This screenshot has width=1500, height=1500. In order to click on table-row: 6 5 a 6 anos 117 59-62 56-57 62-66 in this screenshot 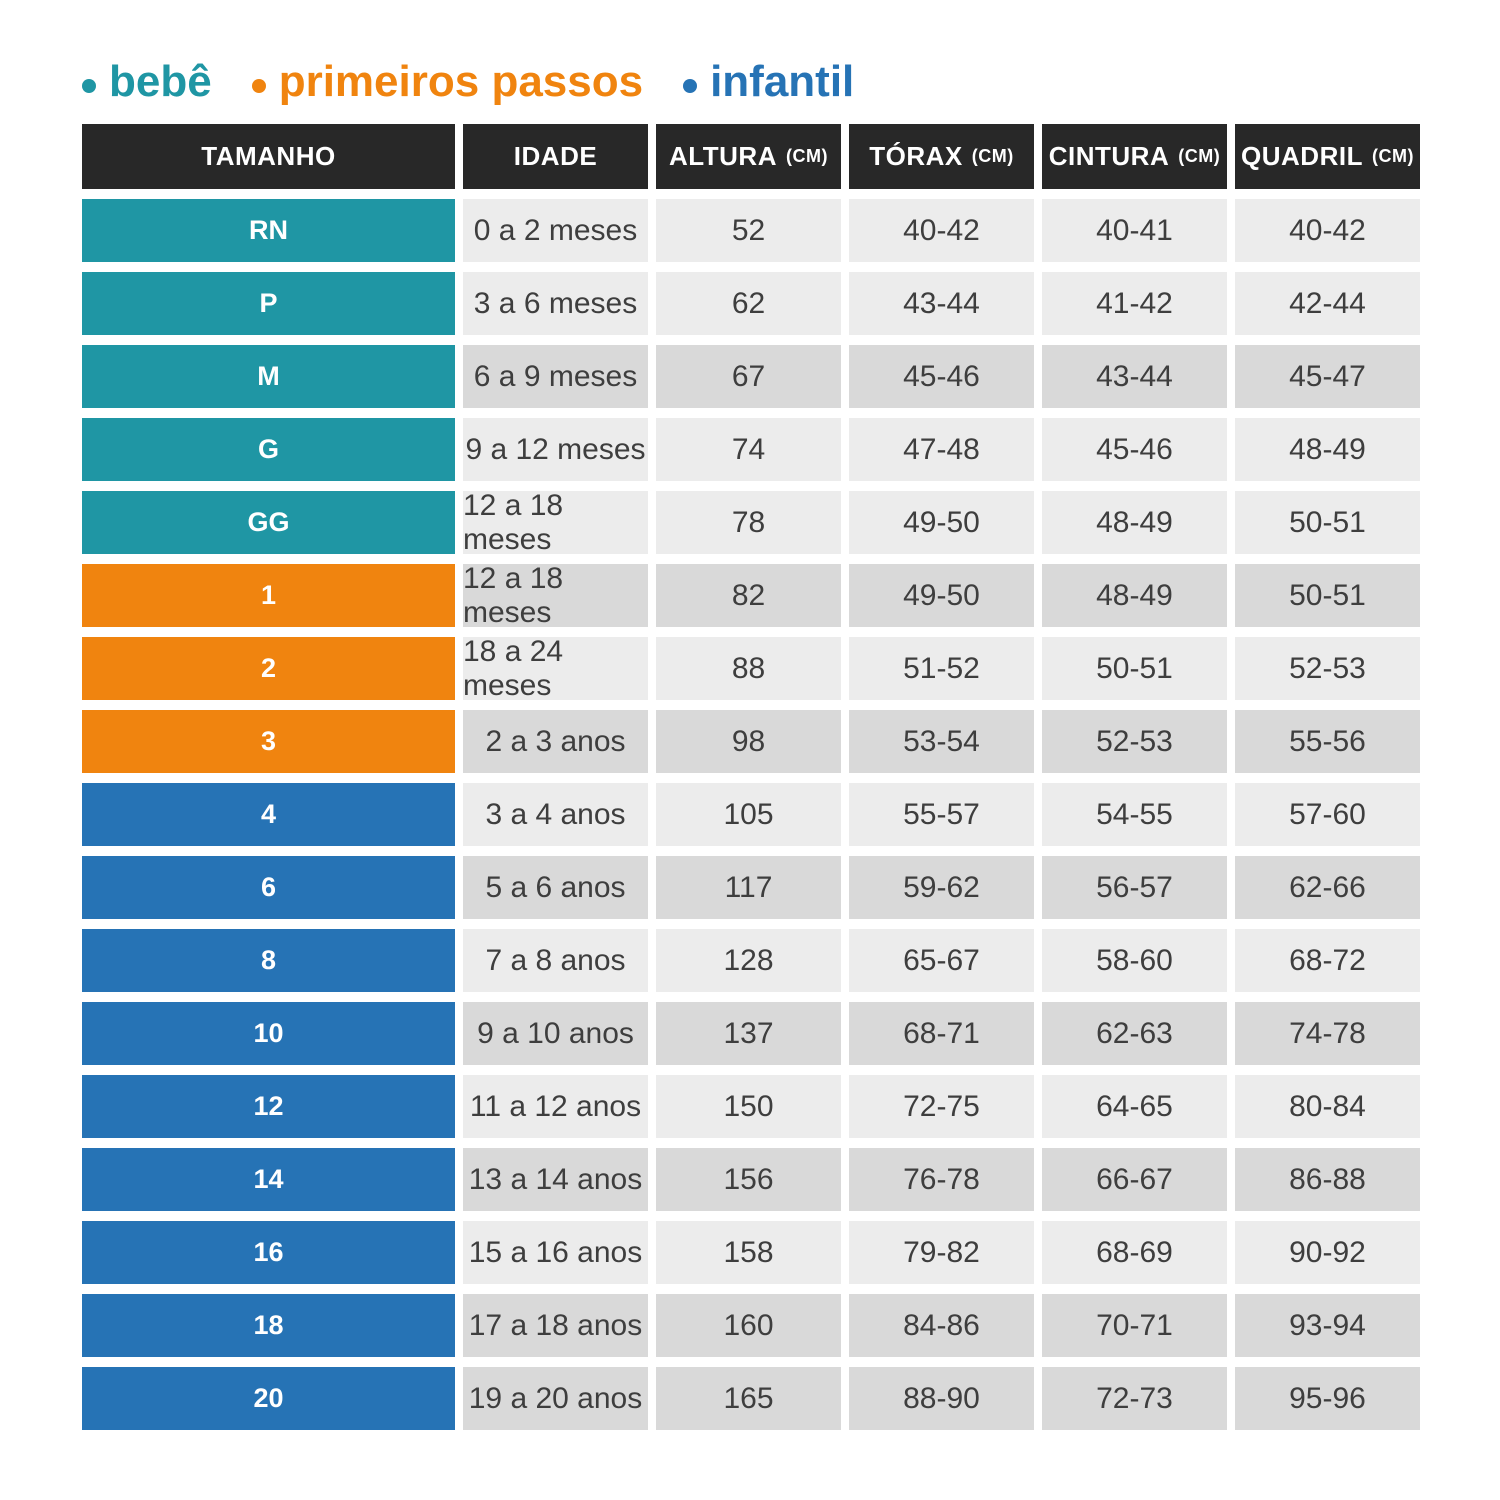, I will do `click(751, 887)`.